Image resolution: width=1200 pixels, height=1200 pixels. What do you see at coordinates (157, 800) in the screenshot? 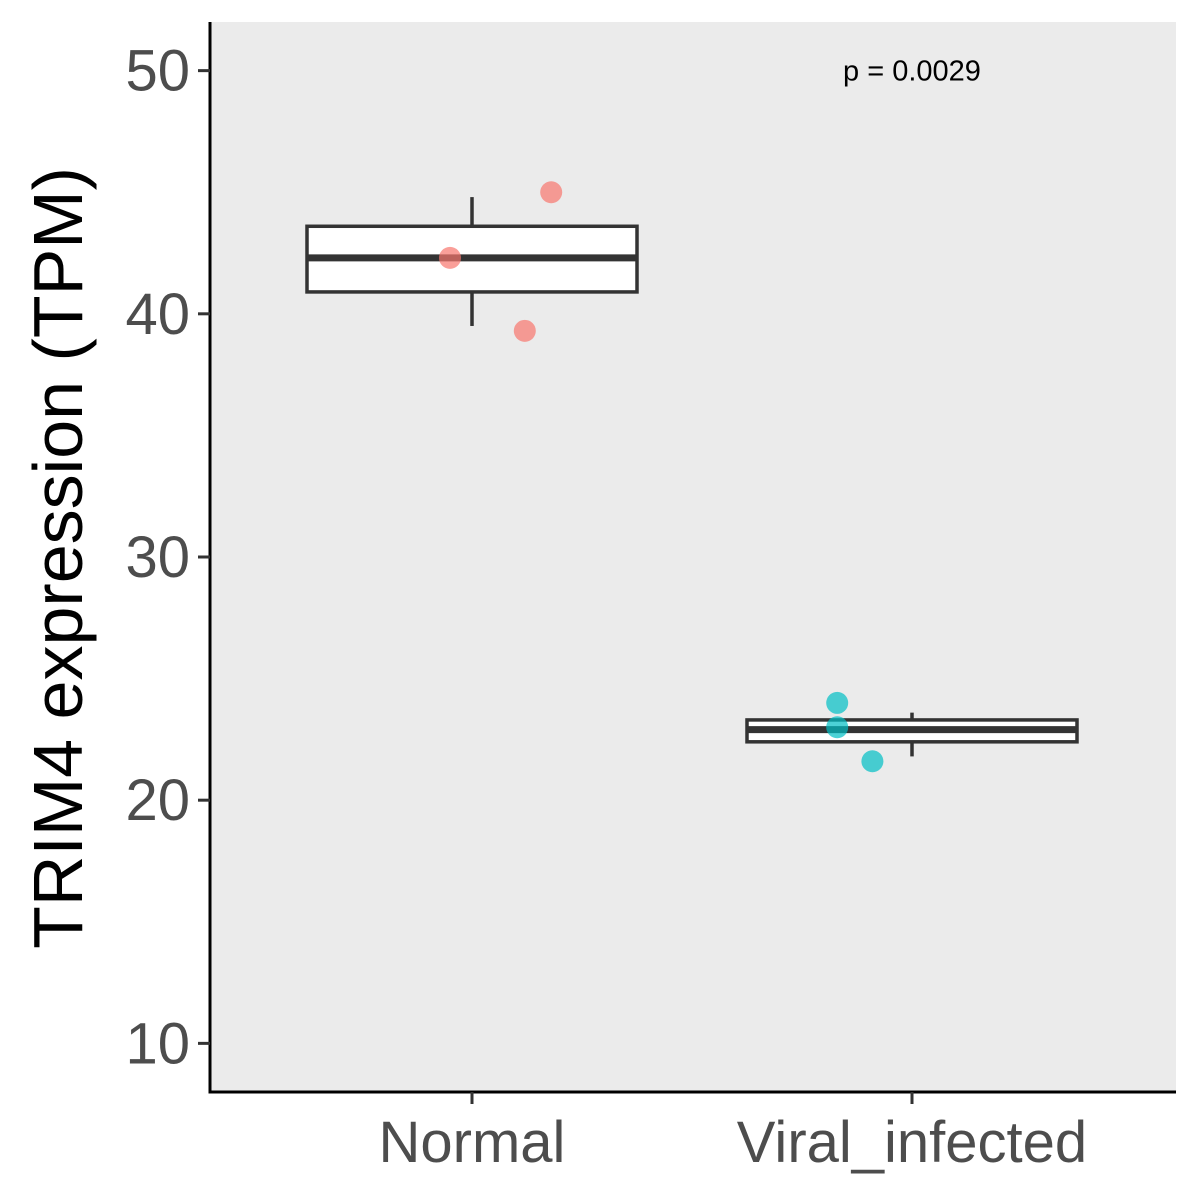
I see `y-tick-label: 20` at bounding box center [157, 800].